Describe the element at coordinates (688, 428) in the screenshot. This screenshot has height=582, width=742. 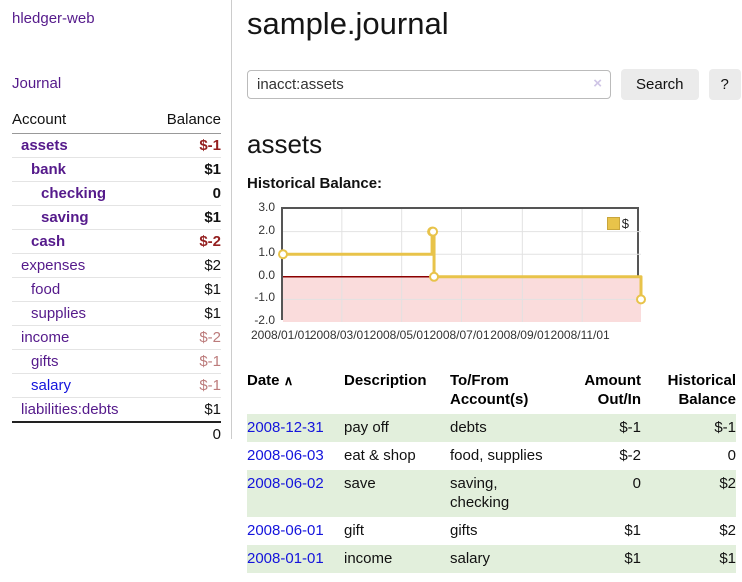
I see `transaction-balance: $-1` at that location.